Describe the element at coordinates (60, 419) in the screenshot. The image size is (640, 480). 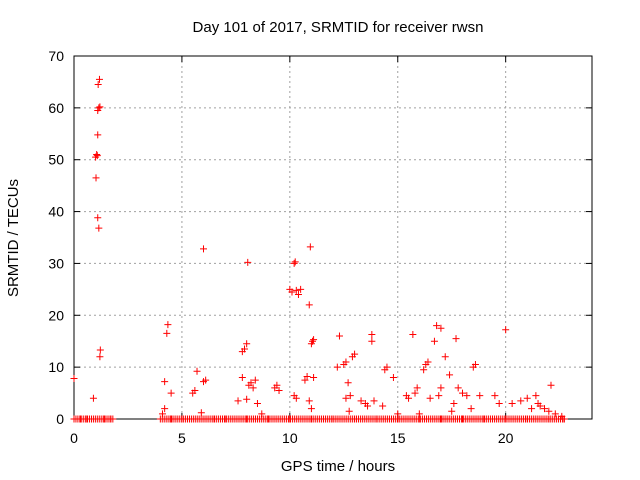
I see `y-tick-label: 0` at that location.